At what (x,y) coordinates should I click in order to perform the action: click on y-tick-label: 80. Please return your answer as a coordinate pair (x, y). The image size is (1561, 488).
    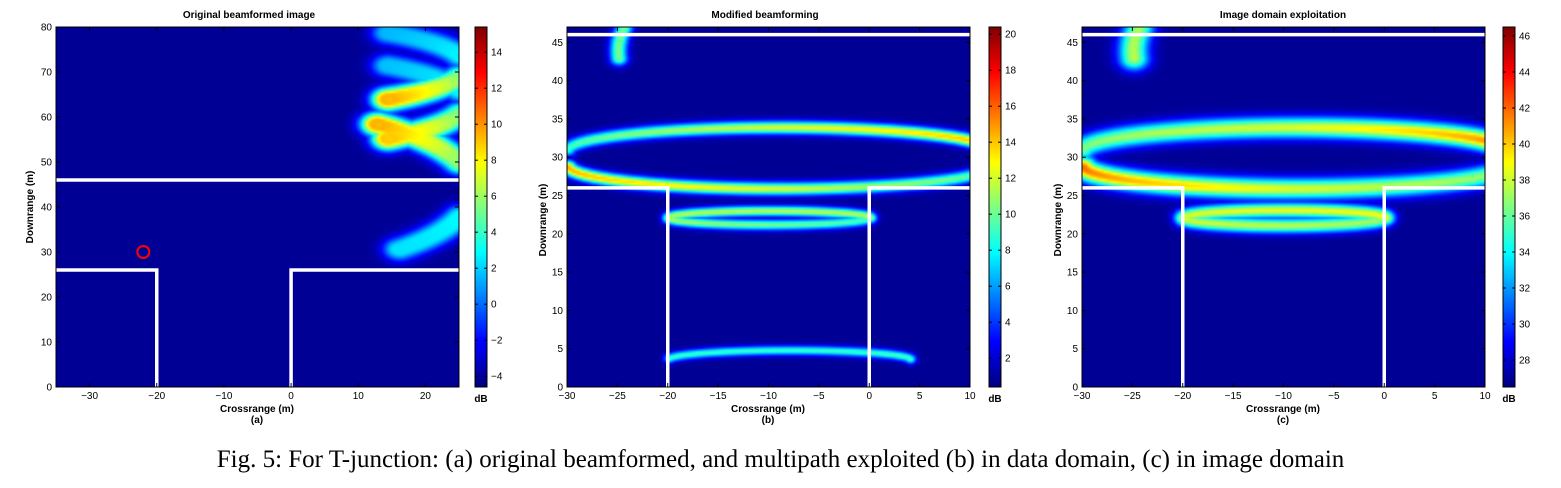
    Looking at the image, I should click on (47, 28).